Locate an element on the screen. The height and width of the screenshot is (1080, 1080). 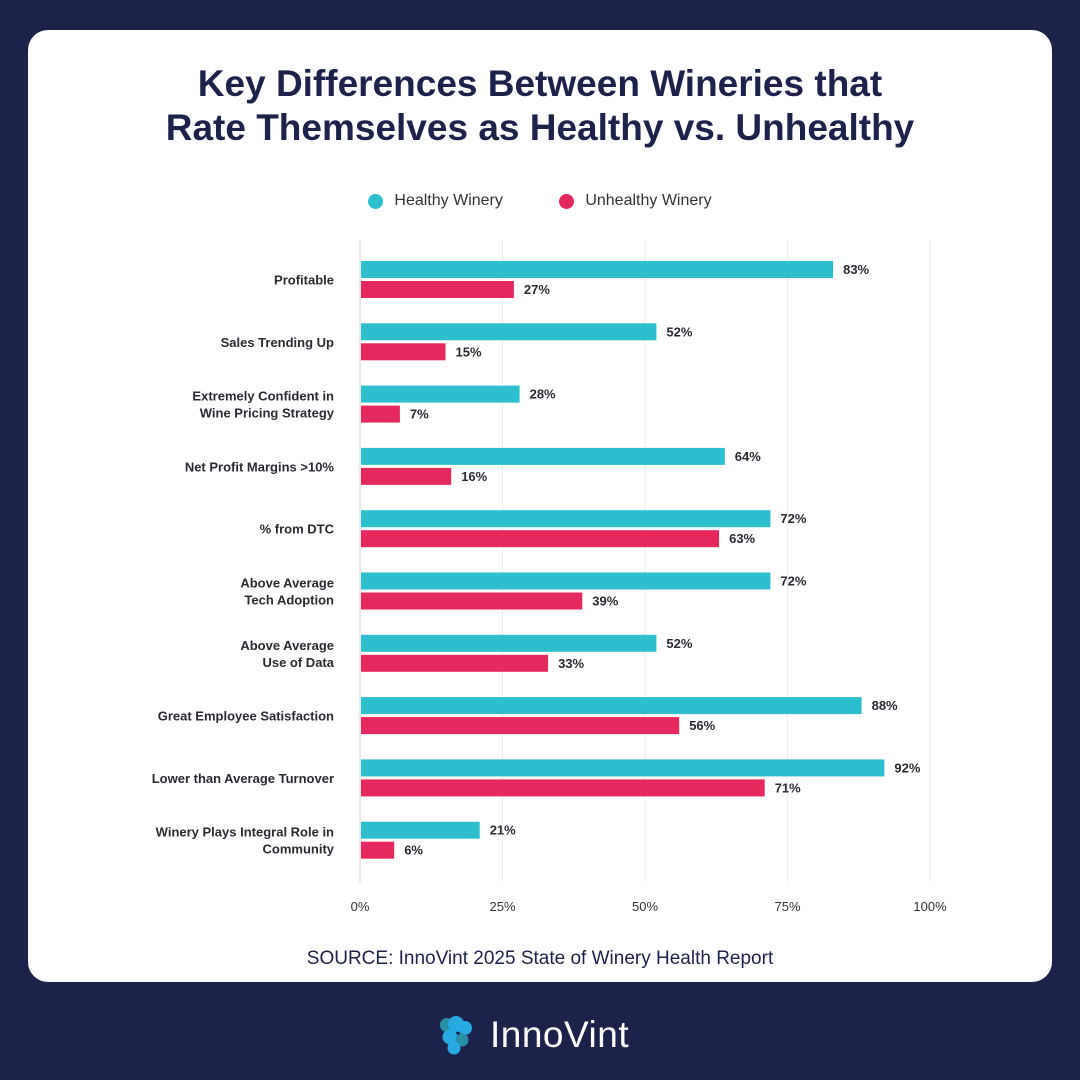
x-tick-label: 100% is located at coordinates (930, 906).